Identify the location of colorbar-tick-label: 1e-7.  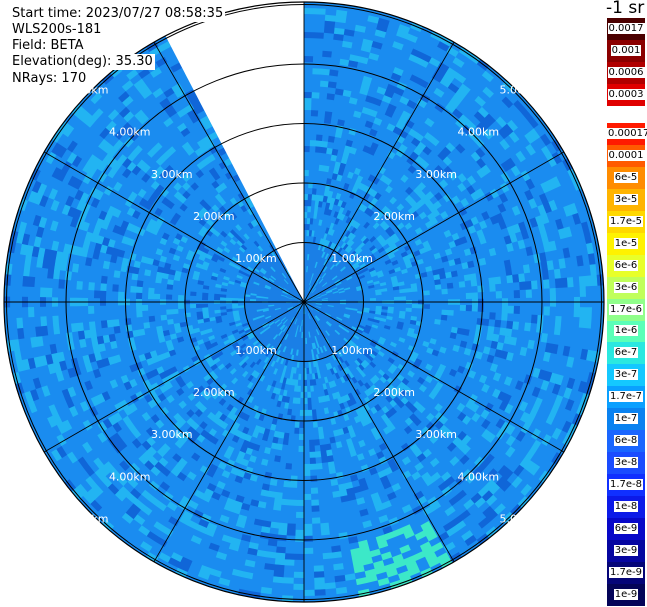
(626, 419).